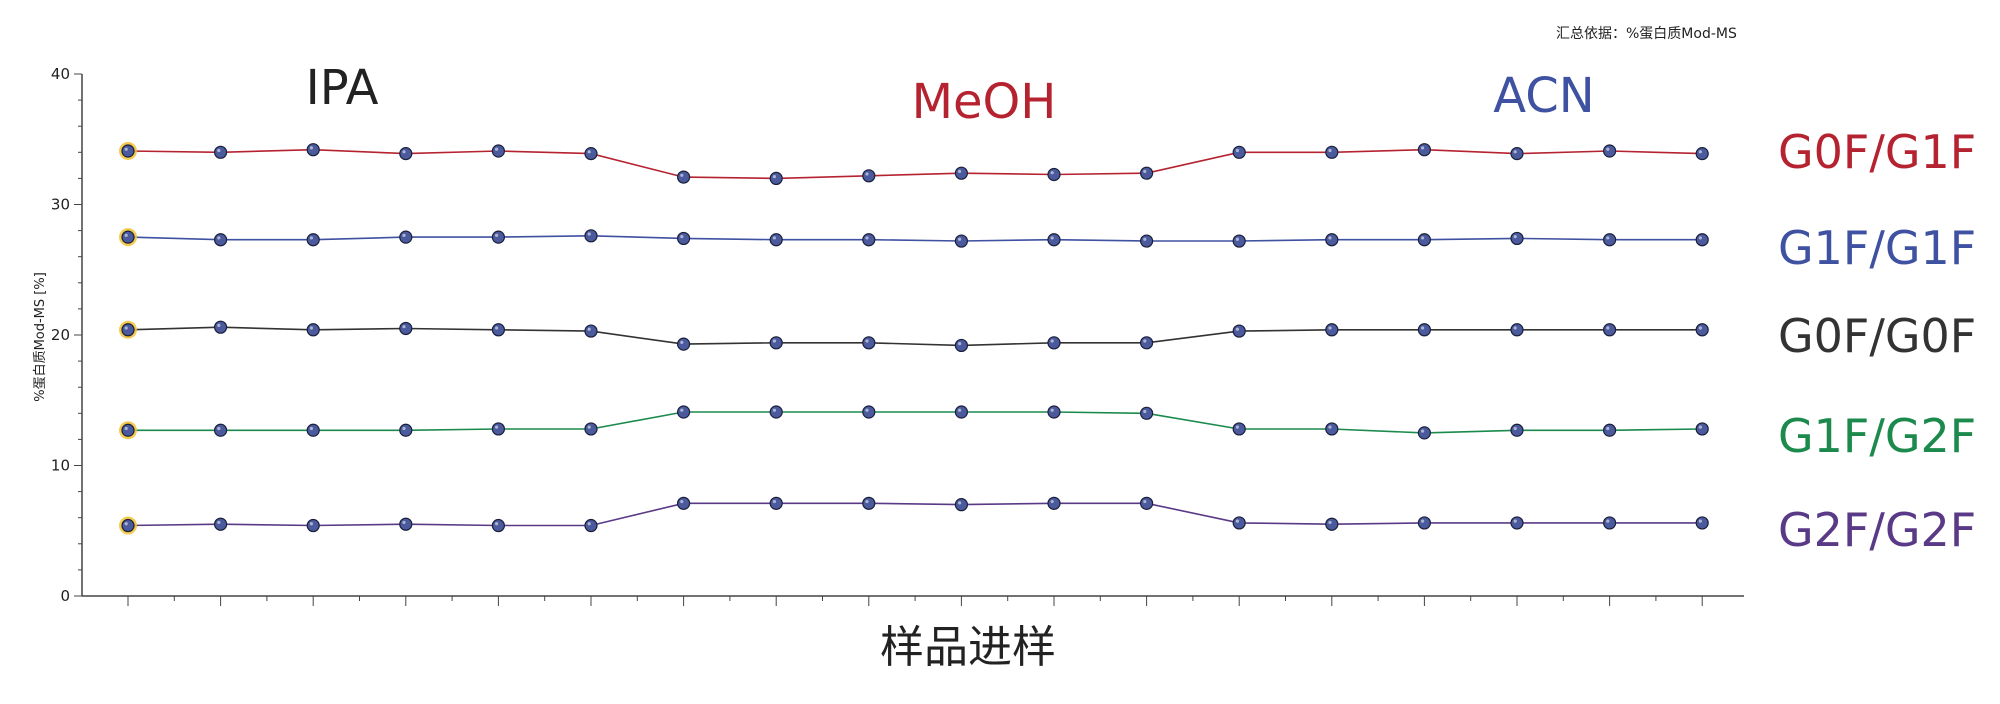 This screenshot has width=2000, height=704. What do you see at coordinates (1877, 436) in the screenshot?
I see `series-label-3: G1F/G2F` at bounding box center [1877, 436].